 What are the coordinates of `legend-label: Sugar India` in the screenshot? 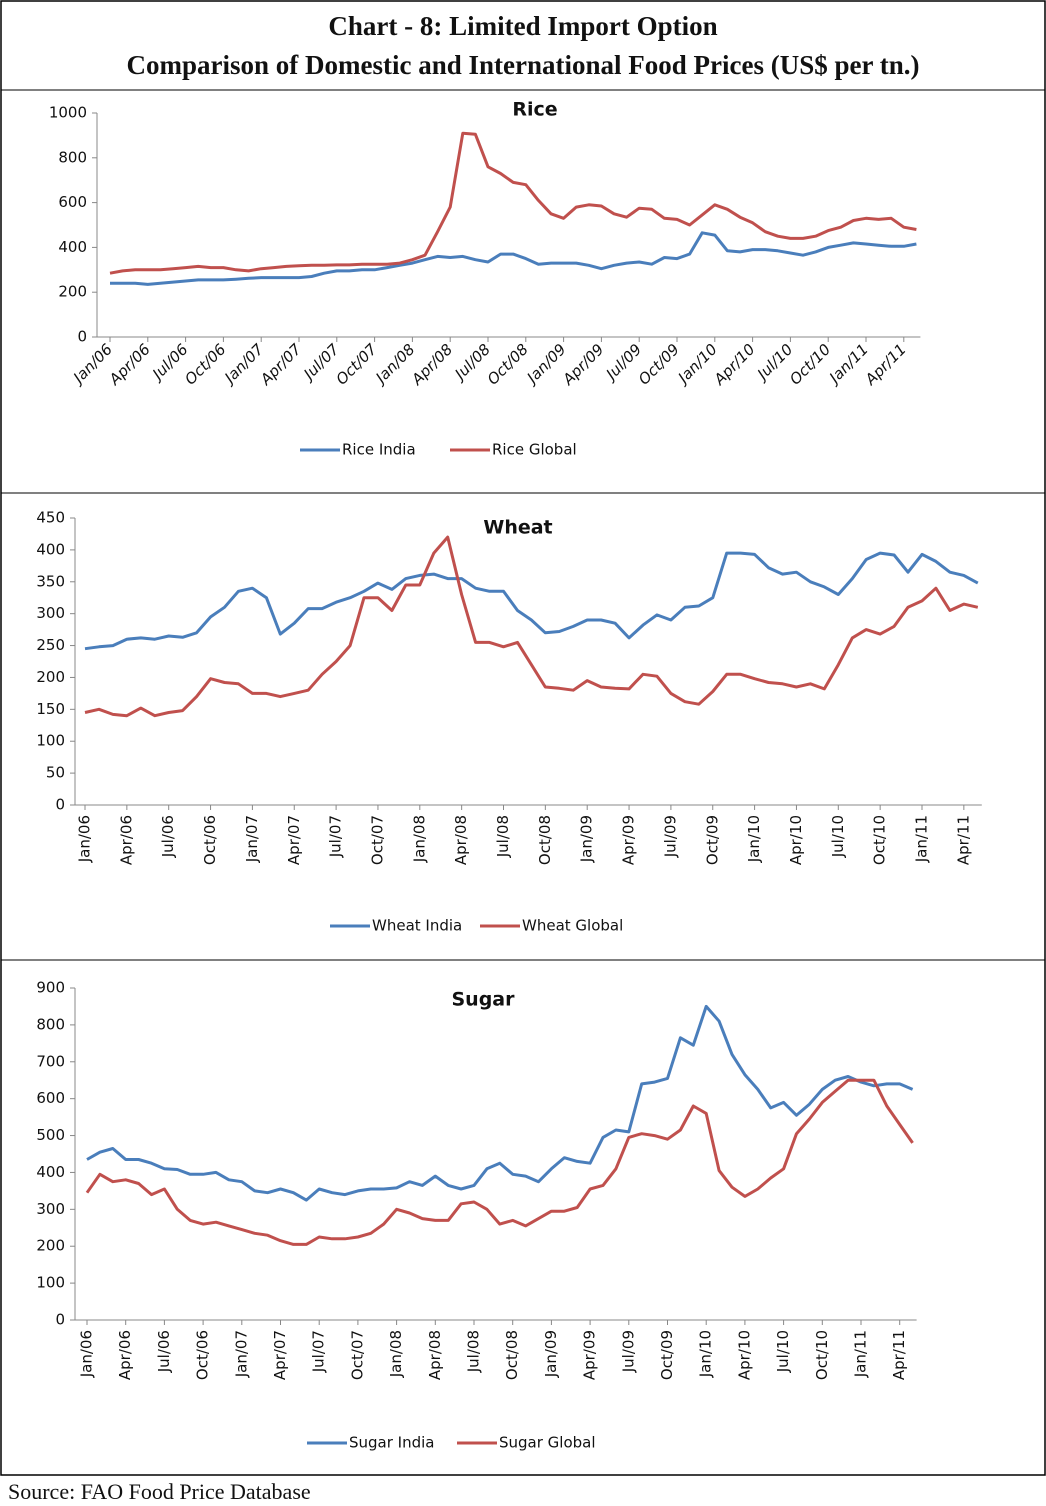 It's located at (392, 1443).